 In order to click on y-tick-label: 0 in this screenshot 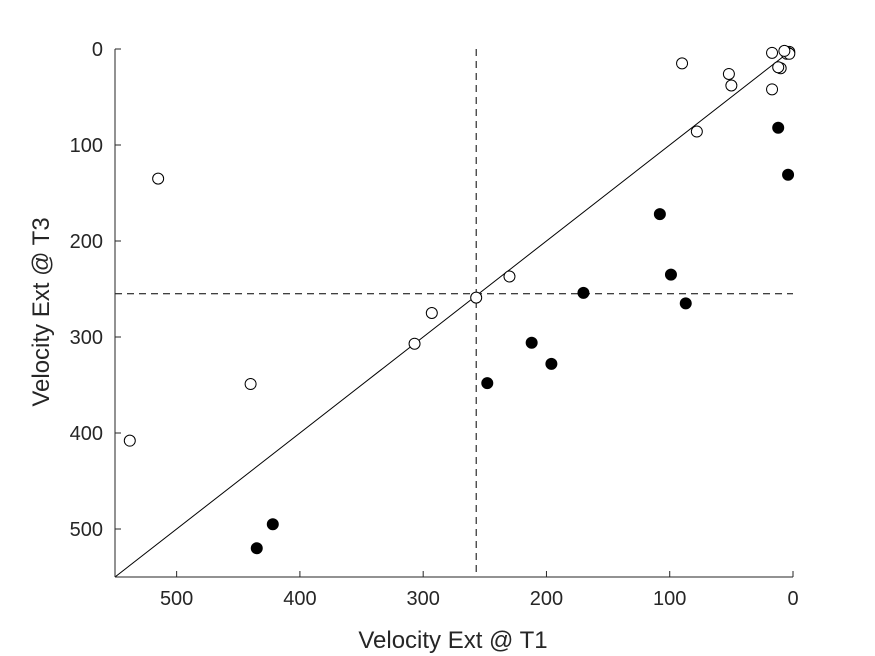, I will do `click(97, 50)`.